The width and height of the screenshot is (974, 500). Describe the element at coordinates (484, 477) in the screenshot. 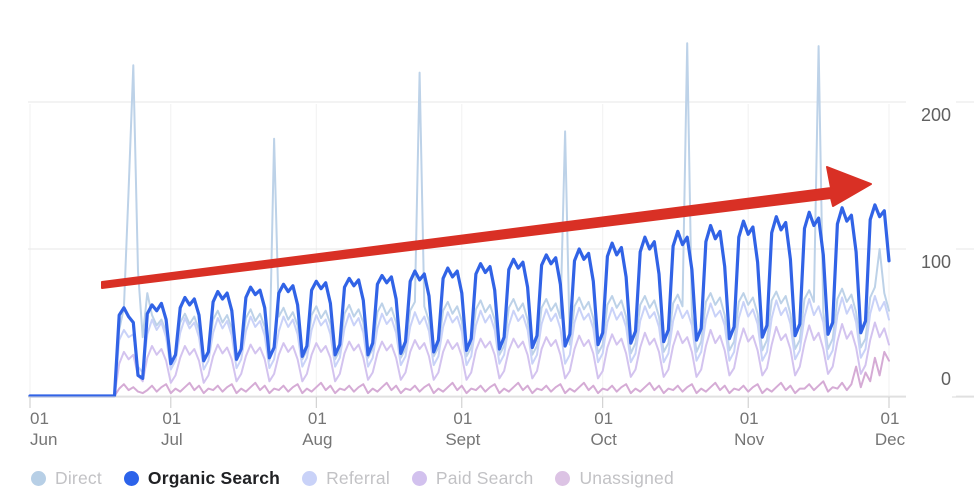

I see `legend-label-paid-search: Paid Search` at that location.